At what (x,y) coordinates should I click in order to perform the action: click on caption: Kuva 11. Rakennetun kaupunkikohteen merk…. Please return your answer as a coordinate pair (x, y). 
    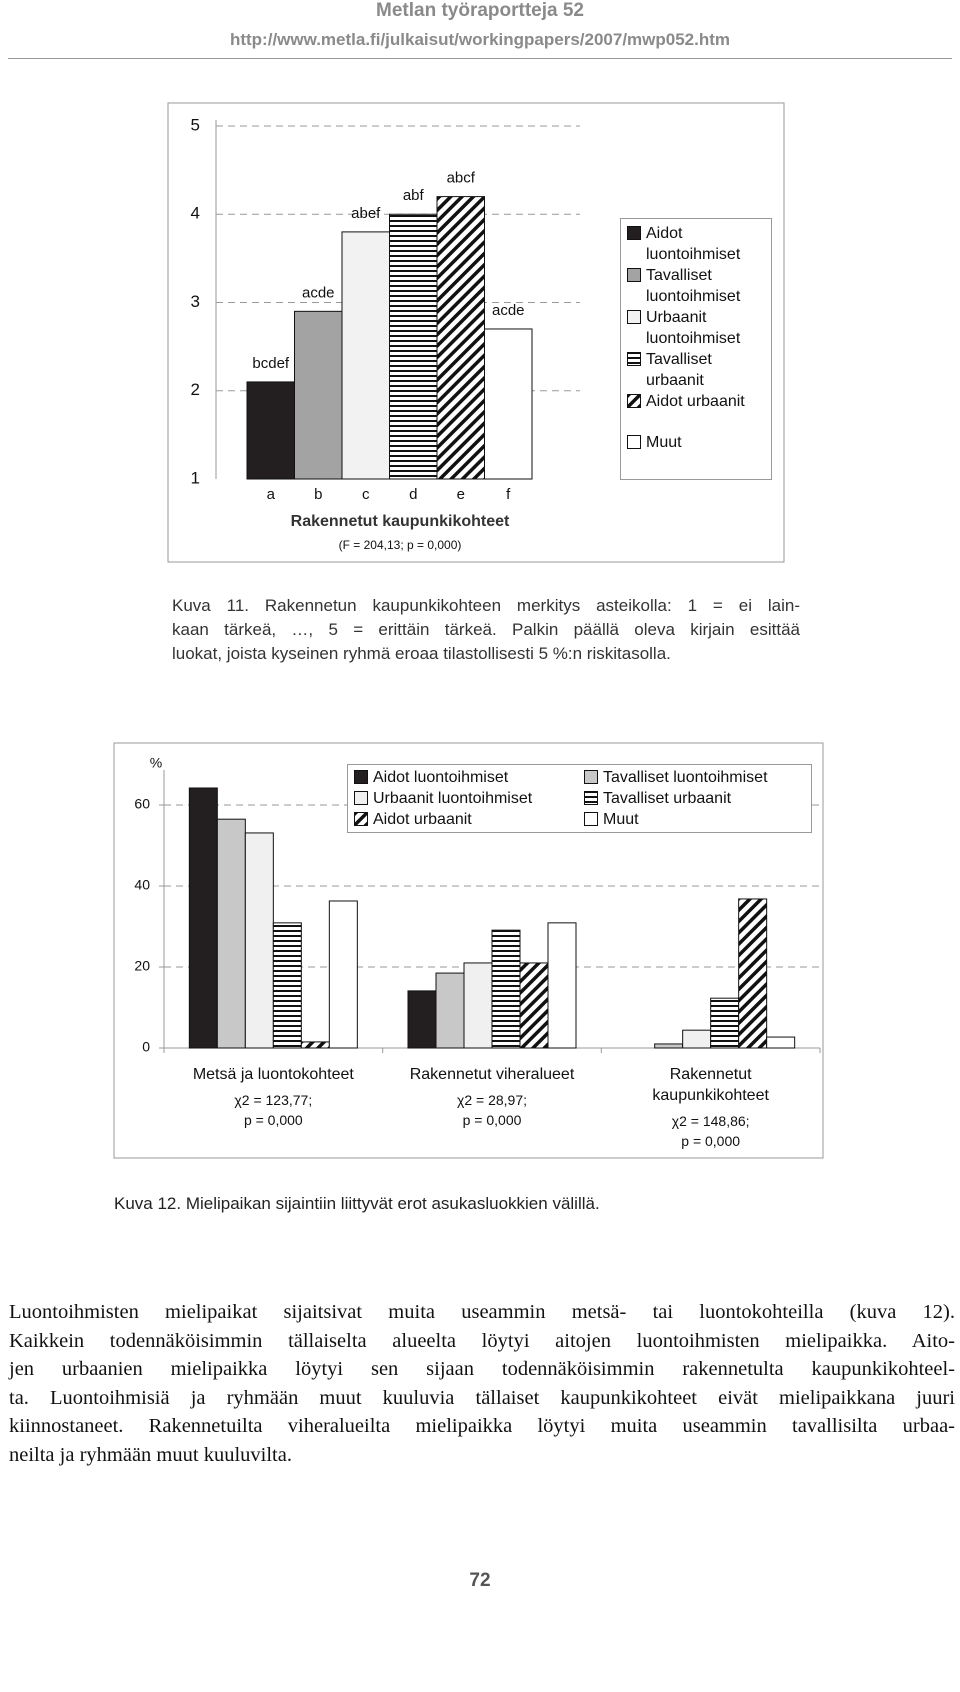
    Looking at the image, I should click on (486, 630).